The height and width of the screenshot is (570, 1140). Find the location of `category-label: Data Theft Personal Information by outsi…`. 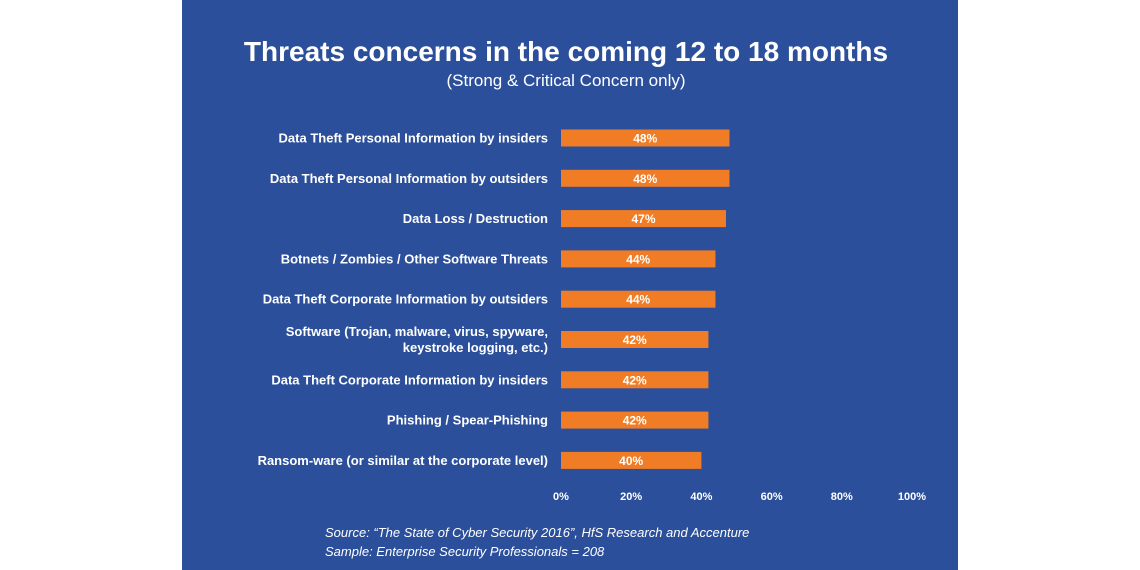

category-label: Data Theft Personal Information by outsi… is located at coordinates (409, 178).